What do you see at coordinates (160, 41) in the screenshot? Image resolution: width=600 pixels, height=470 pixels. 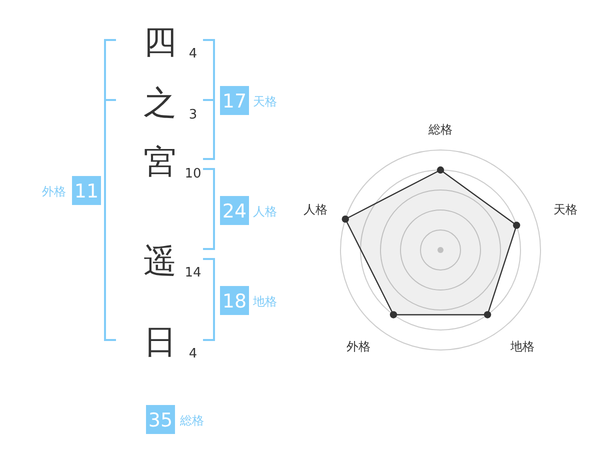 I see `category-label: 四` at bounding box center [160, 41].